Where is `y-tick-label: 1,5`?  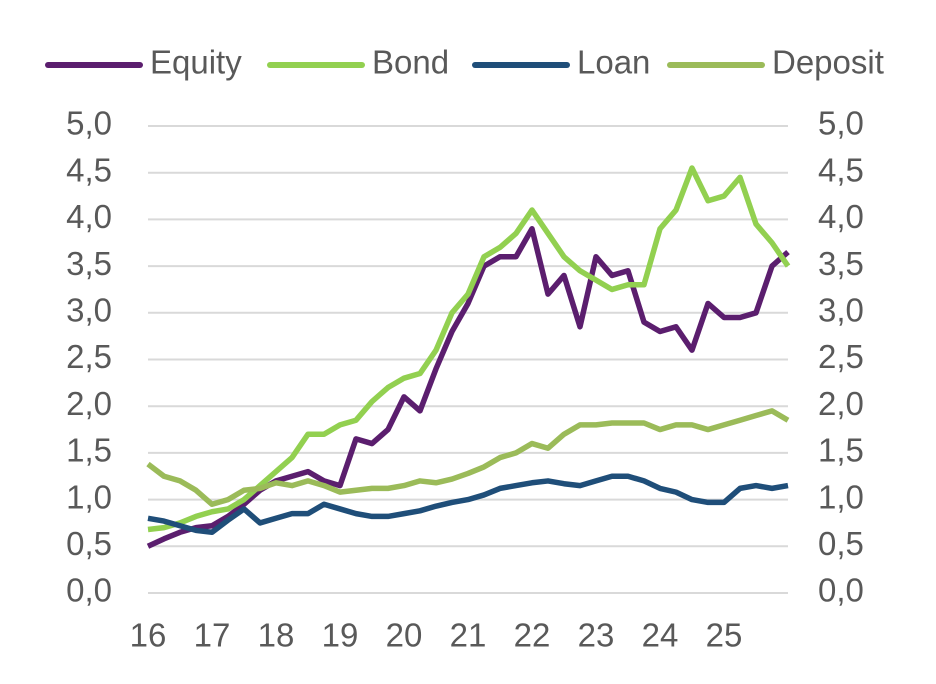 y-tick-label: 1,5 is located at coordinates (89, 450).